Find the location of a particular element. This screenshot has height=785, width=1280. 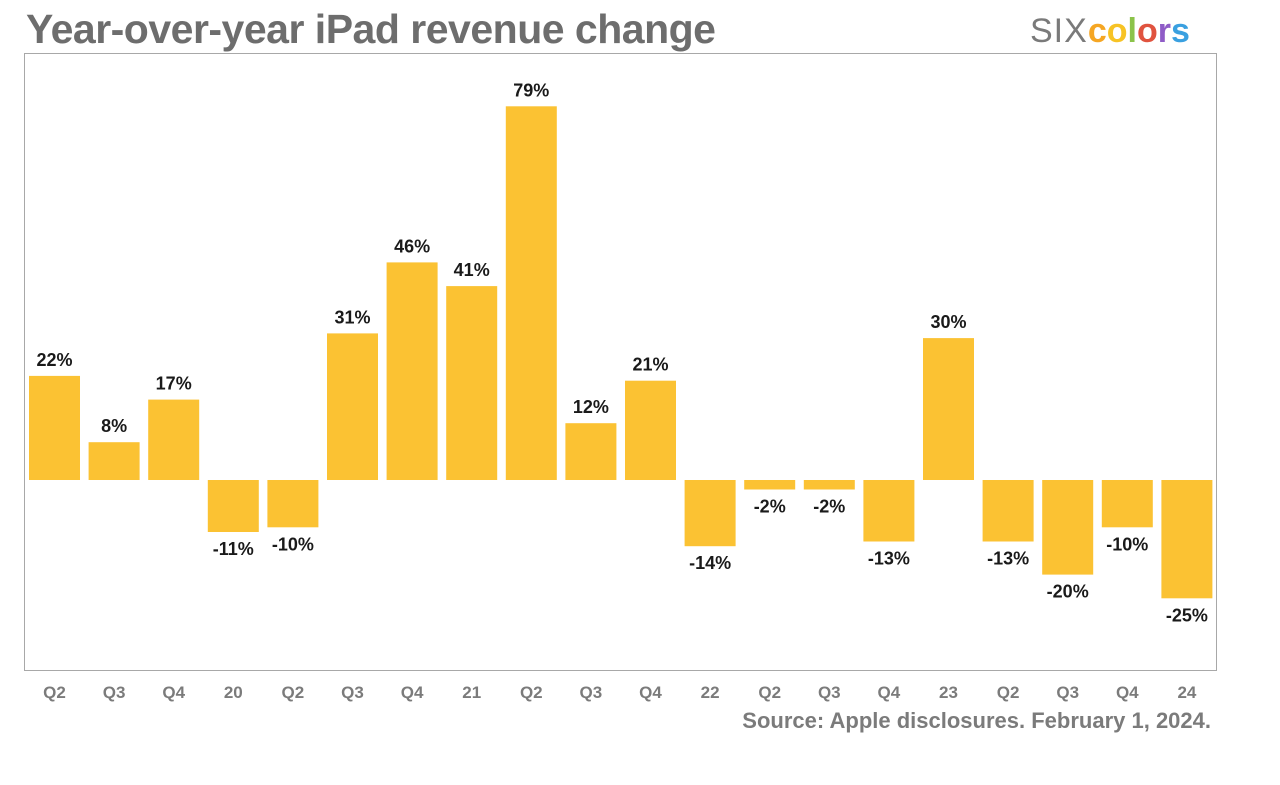

x-tick-label: 22 is located at coordinates (710, 692).